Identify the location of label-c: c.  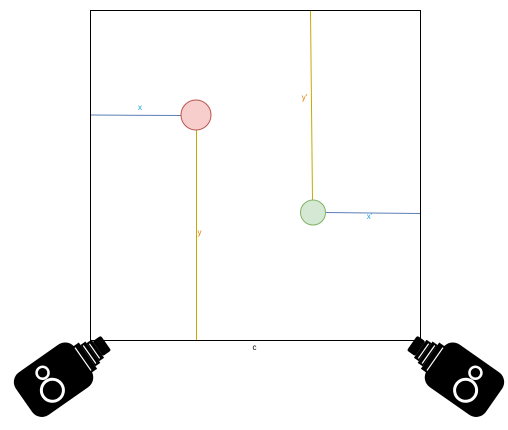
(255, 347).